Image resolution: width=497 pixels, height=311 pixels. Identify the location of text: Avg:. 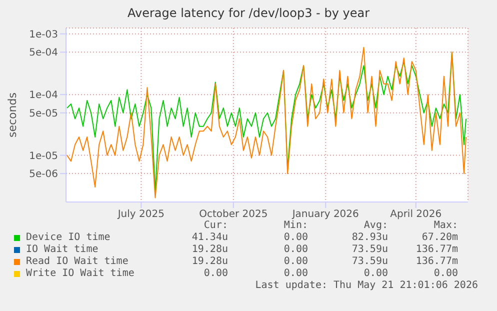
(375, 226).